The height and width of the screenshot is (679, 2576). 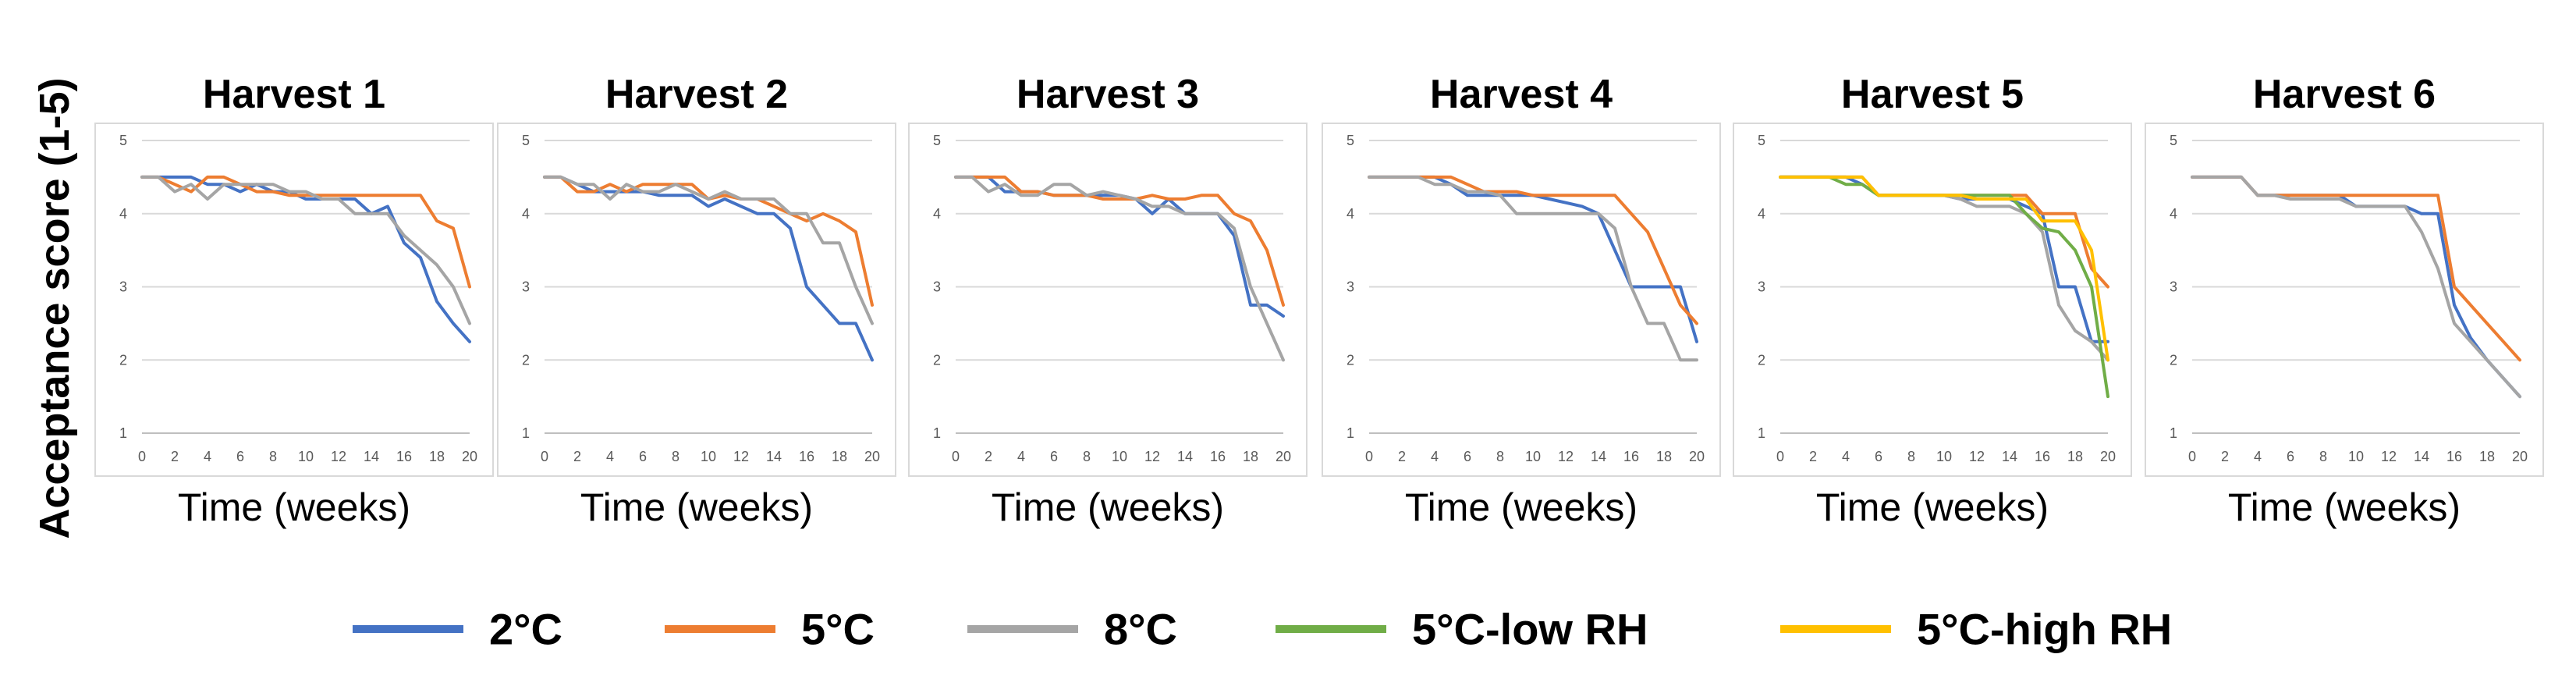 I want to click on legend-item-2c: 2°C, so click(x=457, y=630).